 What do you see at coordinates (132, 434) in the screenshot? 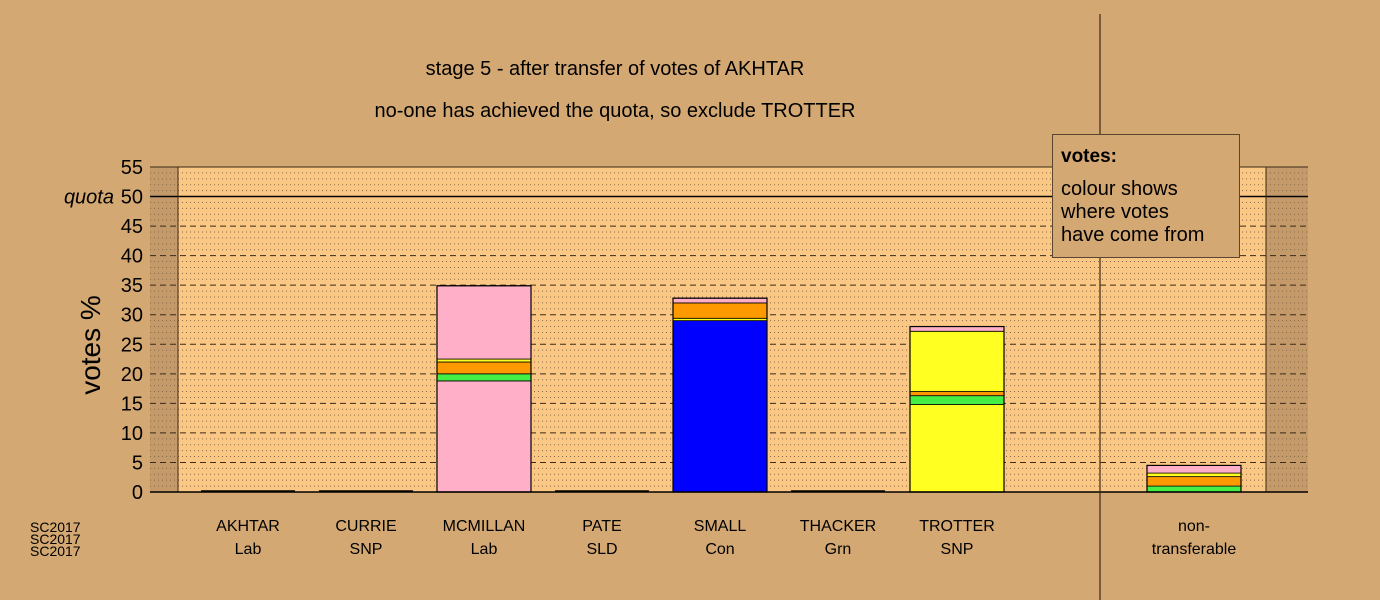
I see `y-tick-label: 10` at bounding box center [132, 434].